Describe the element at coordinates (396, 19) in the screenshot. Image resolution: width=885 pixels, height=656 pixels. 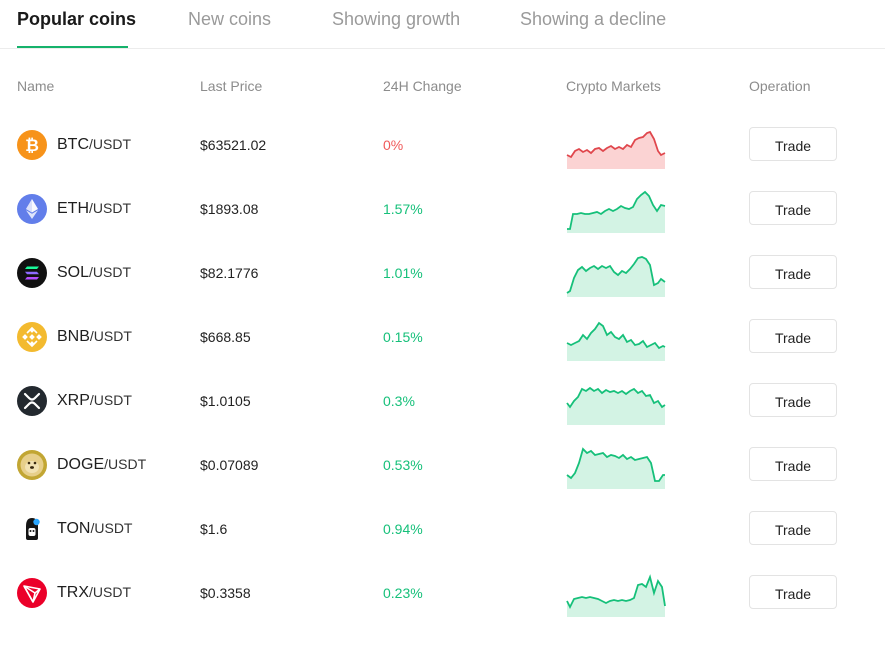
I see `tab-showing-growth: Showing growth` at that location.